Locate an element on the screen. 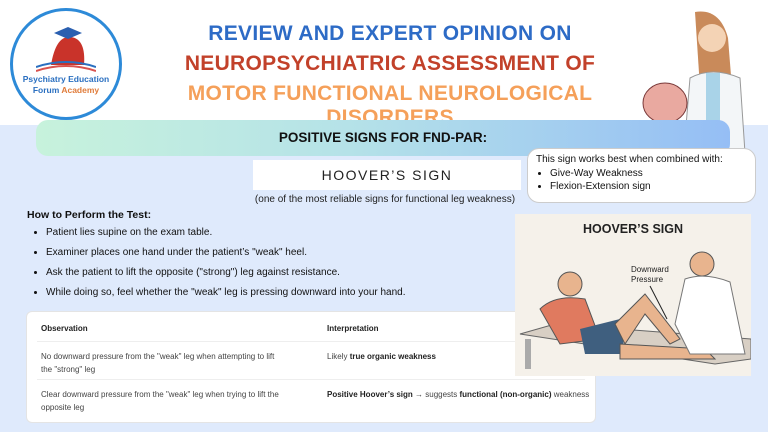 The image size is (768, 432). combination-item: Flexion-Extension sign is located at coordinates (648, 186).